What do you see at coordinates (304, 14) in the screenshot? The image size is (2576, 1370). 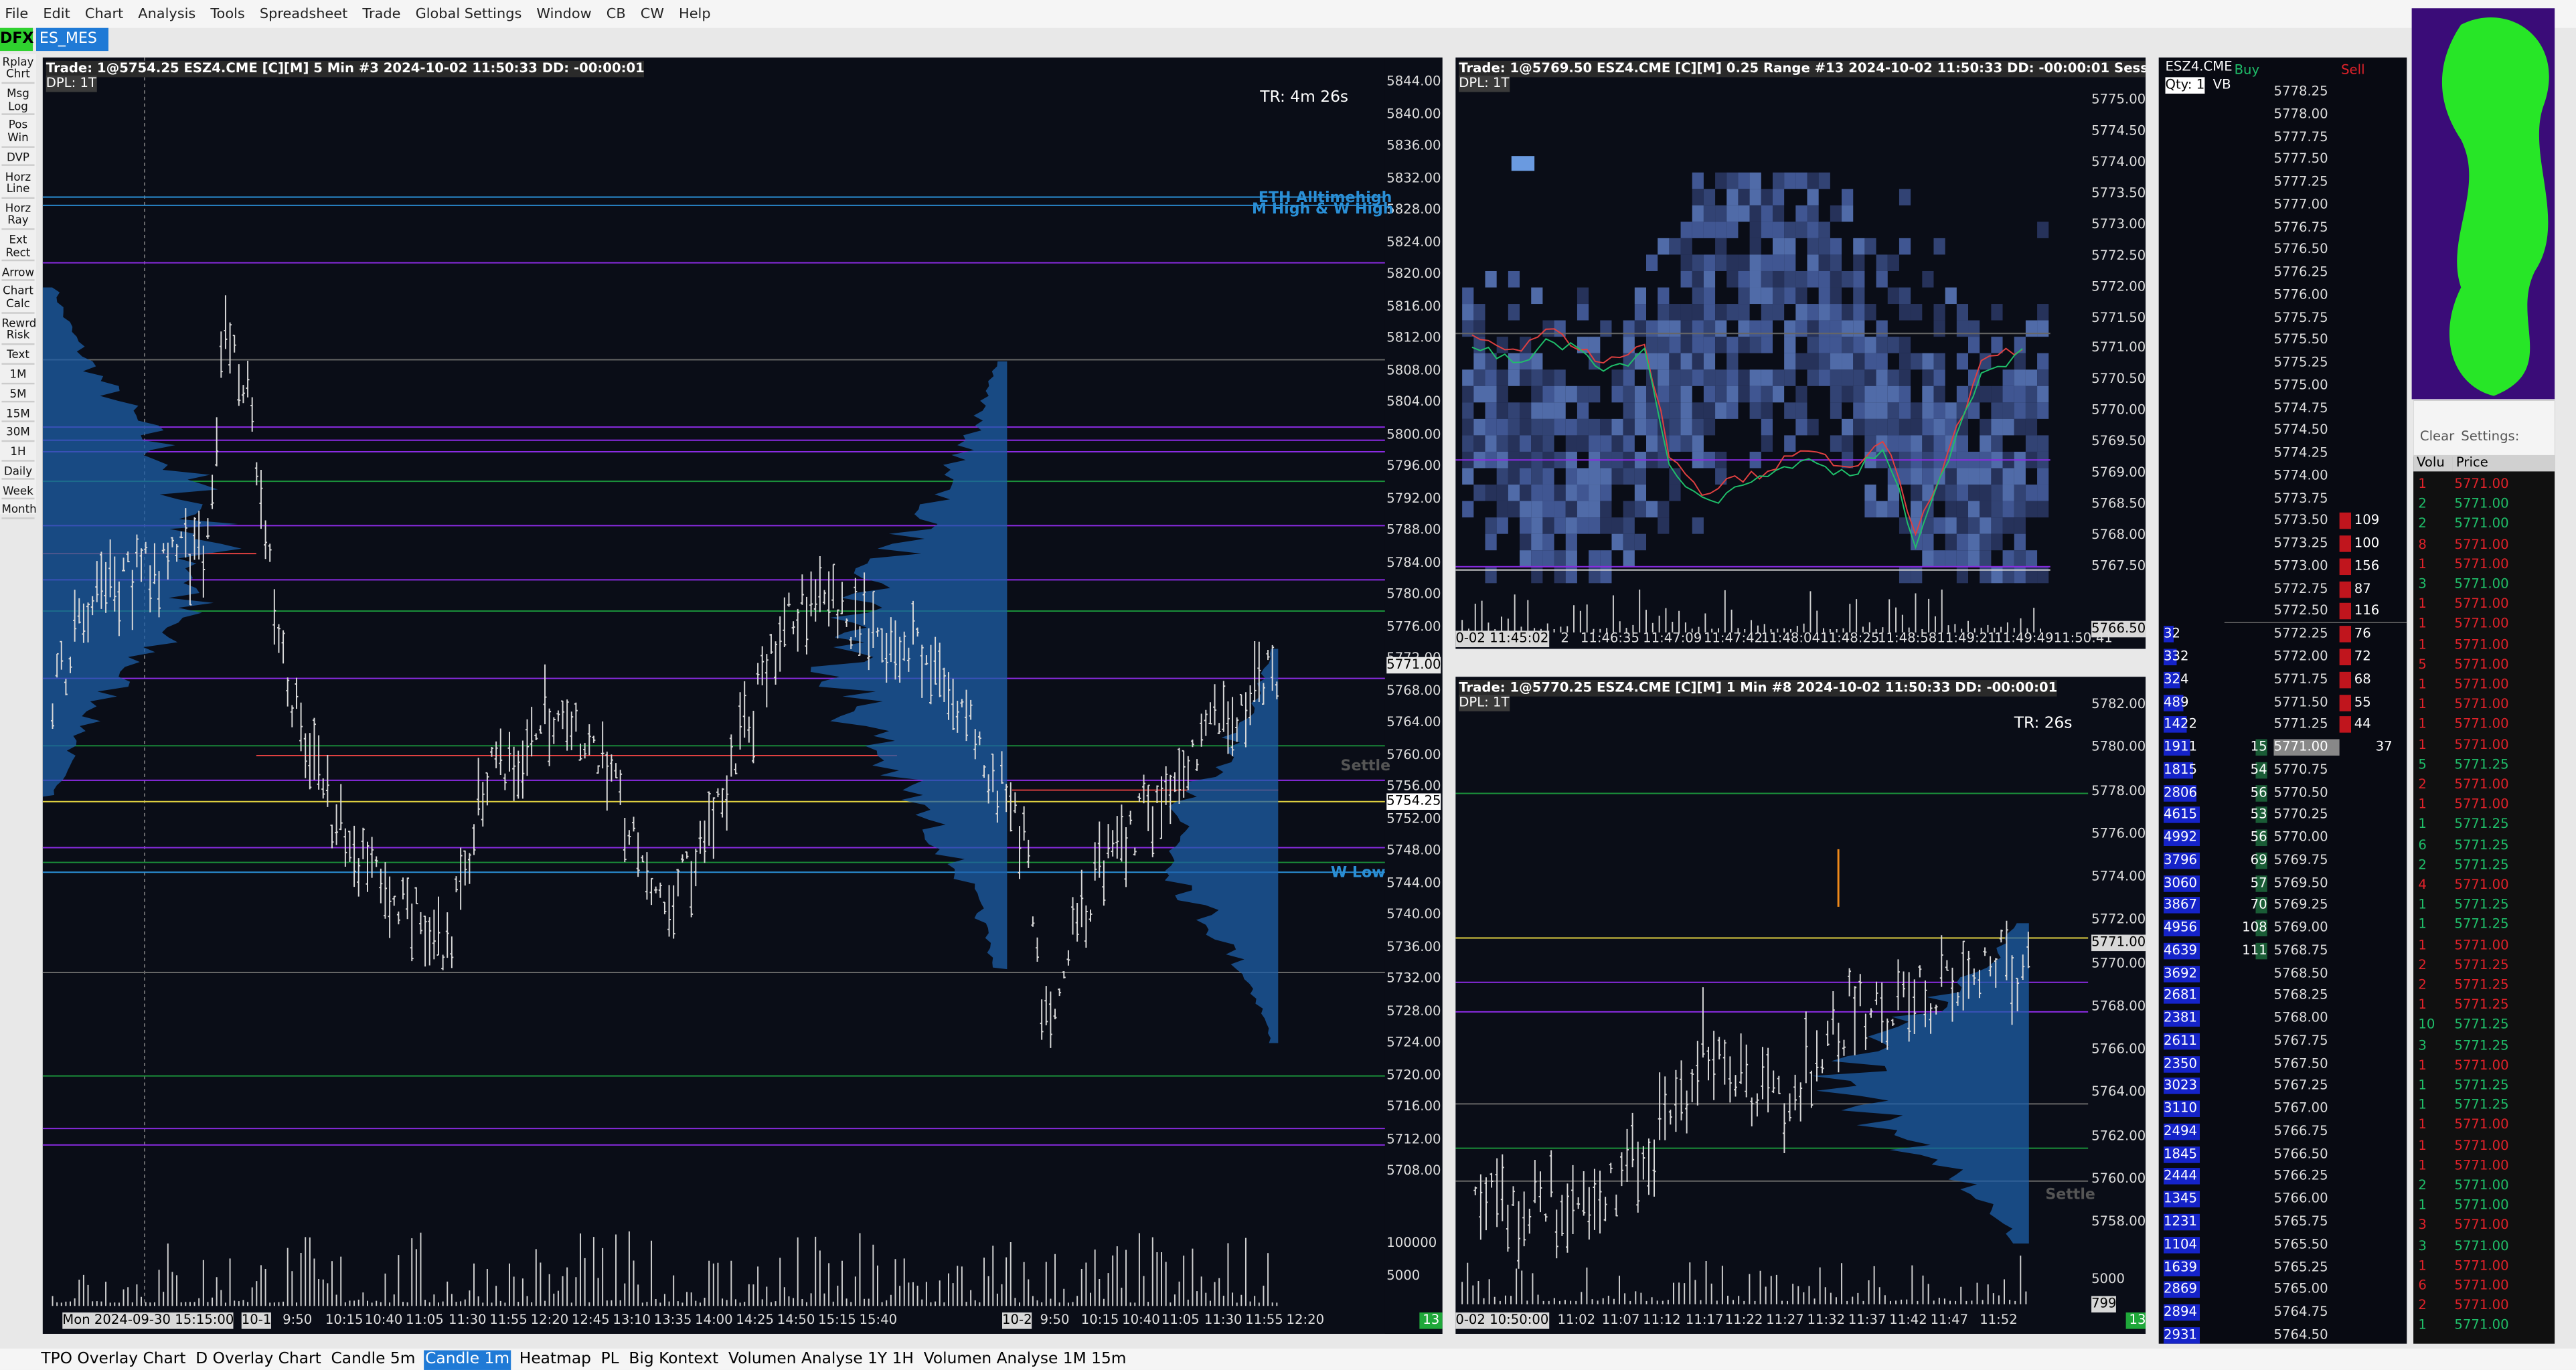 I see `menu-item: Spreadsheet` at bounding box center [304, 14].